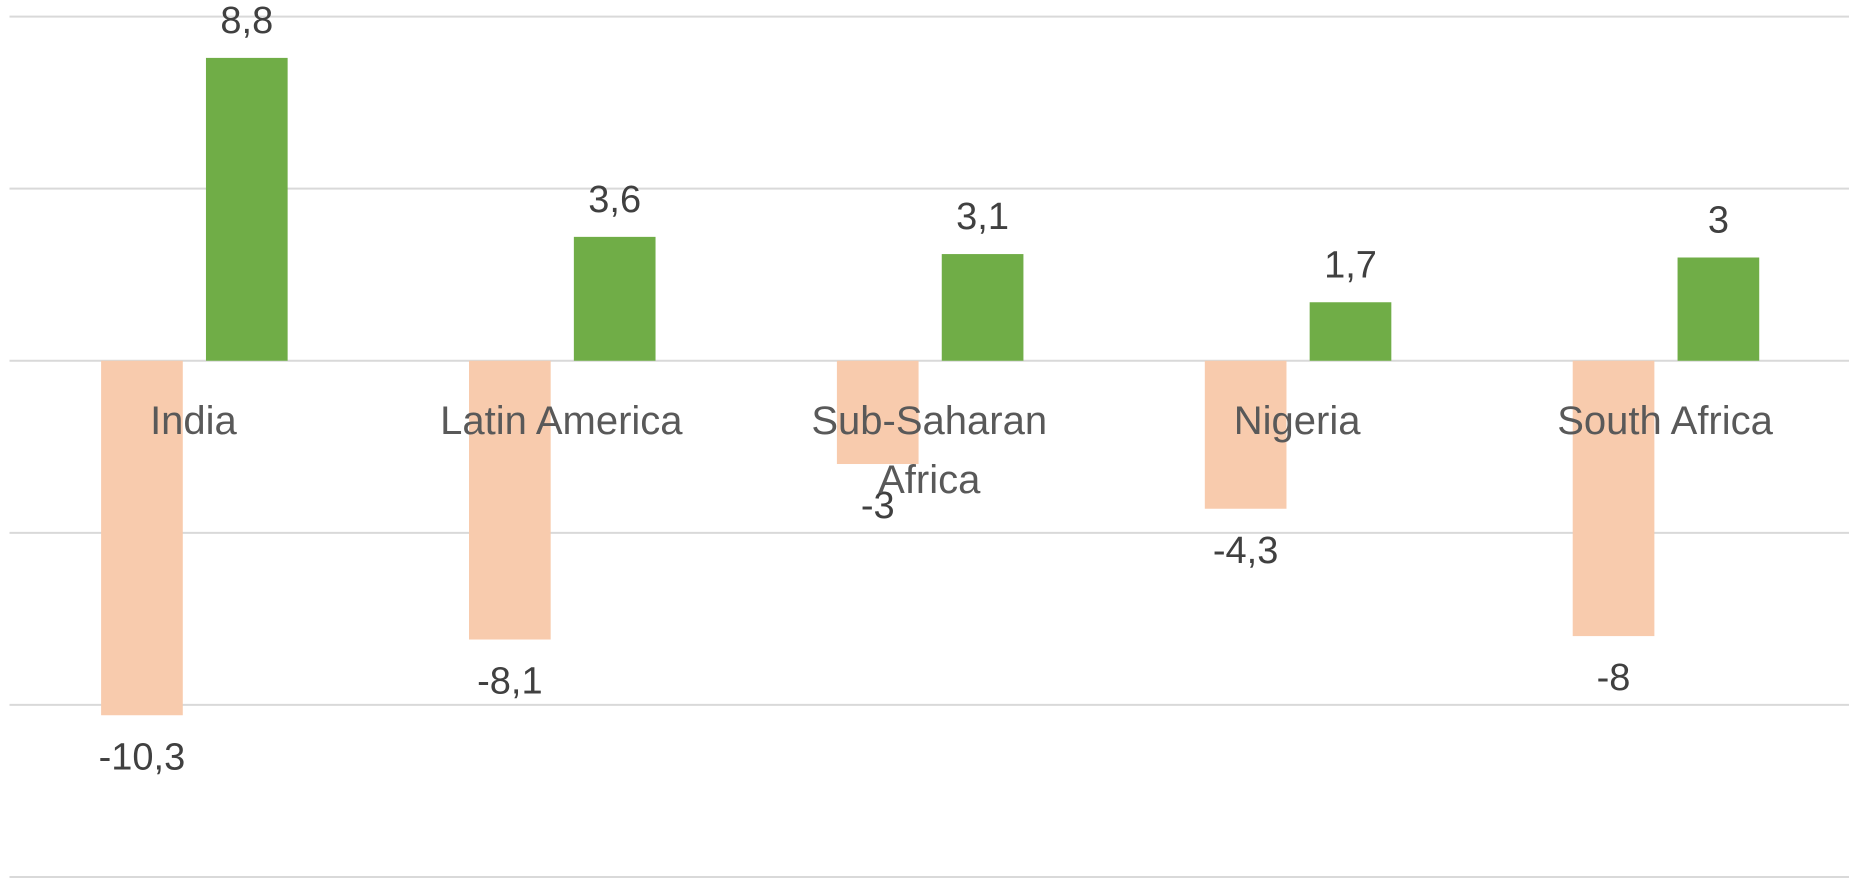  Describe the element at coordinates (193, 420) in the screenshot. I see `x-tick-label: India` at that location.